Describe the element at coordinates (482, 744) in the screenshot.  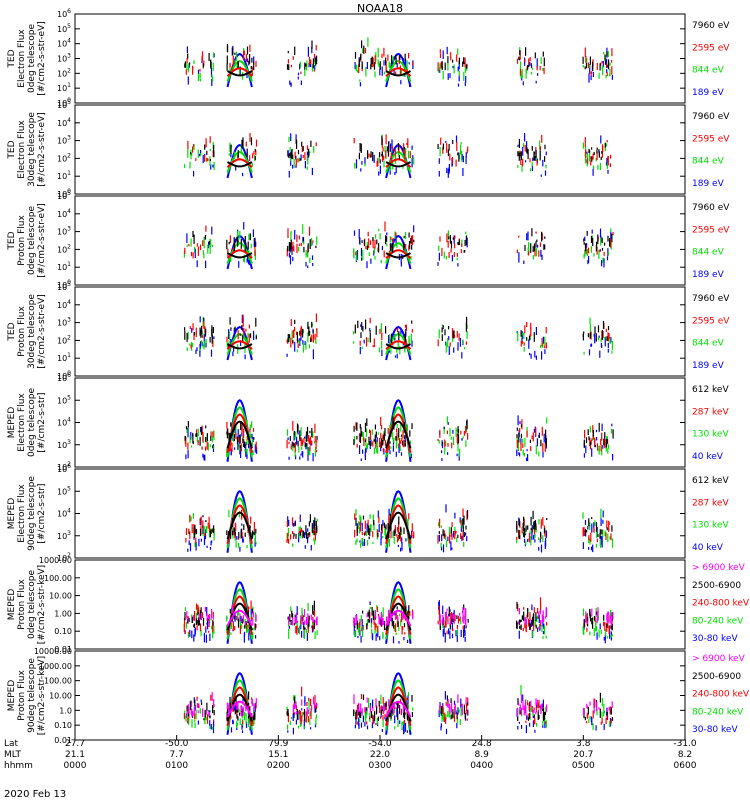
I see `x-tick-lat: 24.8` at that location.